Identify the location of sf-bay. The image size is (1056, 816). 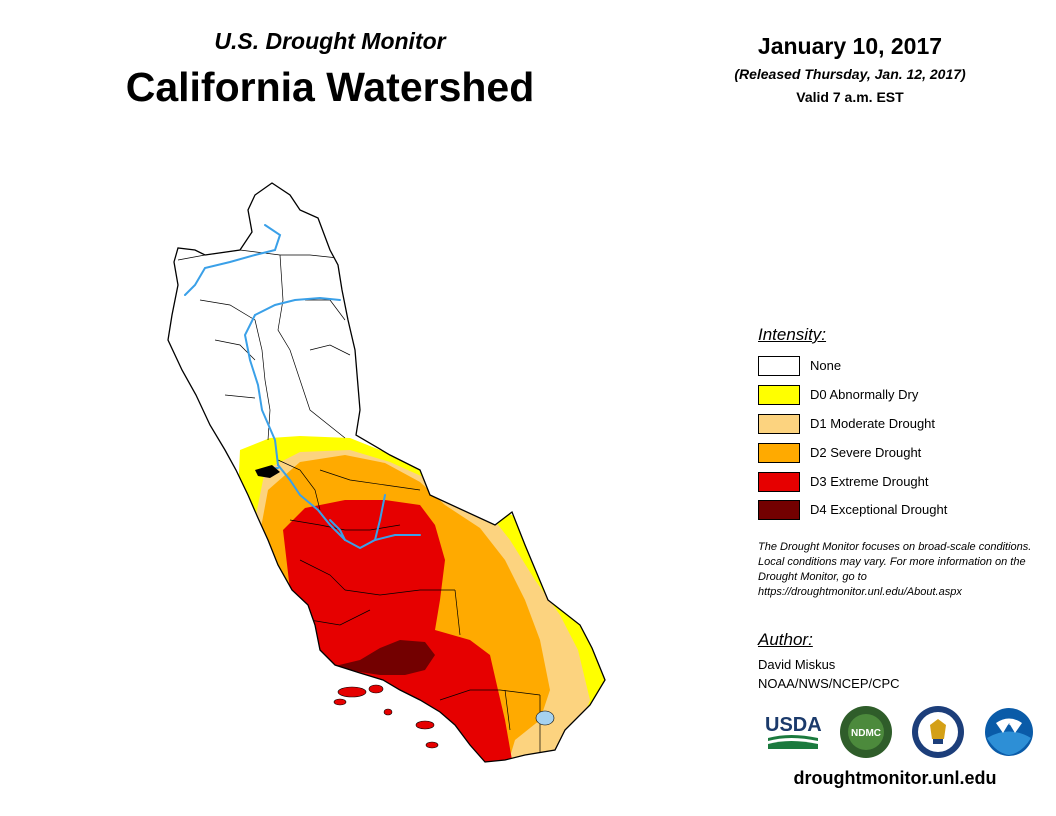
(267, 471).